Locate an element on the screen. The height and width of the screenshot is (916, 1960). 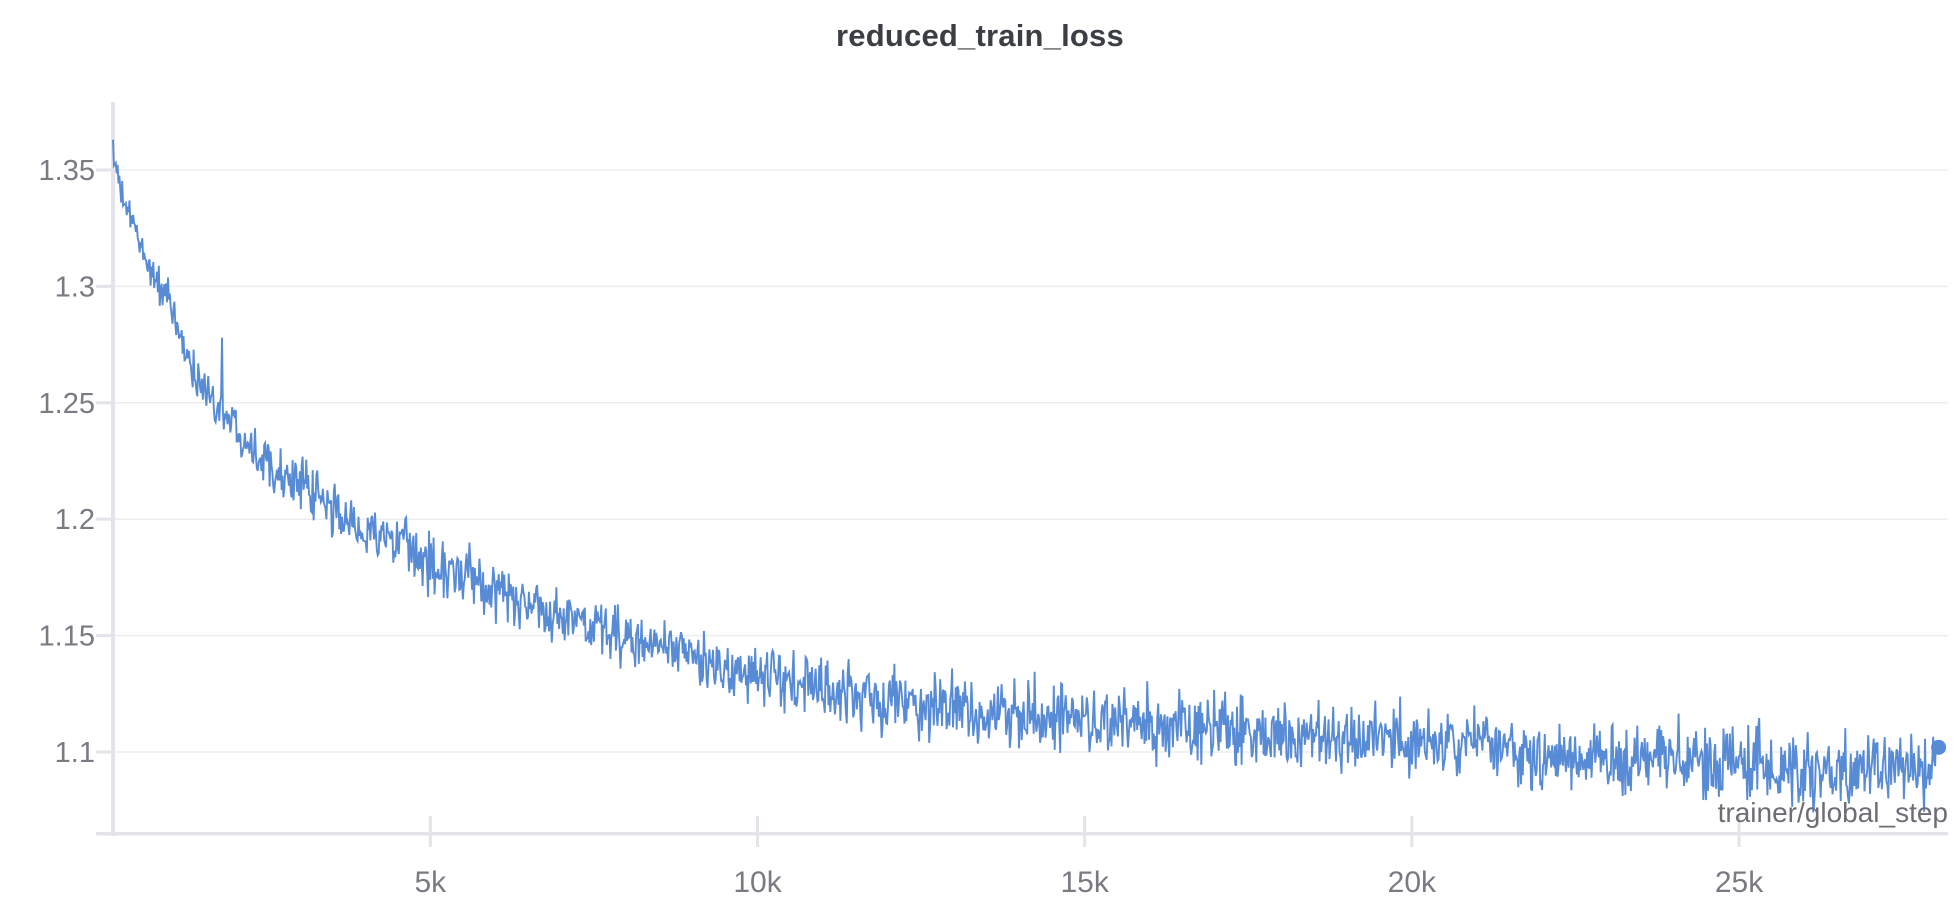
y-tick-label: 1.25 is located at coordinates (67, 404).